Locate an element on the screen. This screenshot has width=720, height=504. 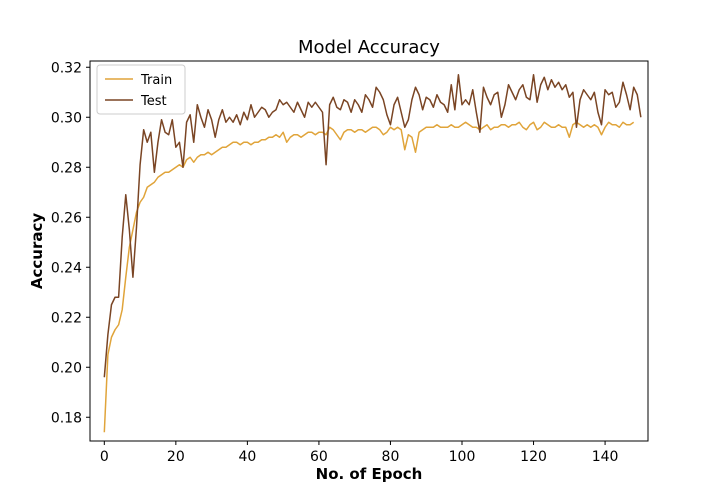
y-tick-label: 0.18 is located at coordinates (66, 418).